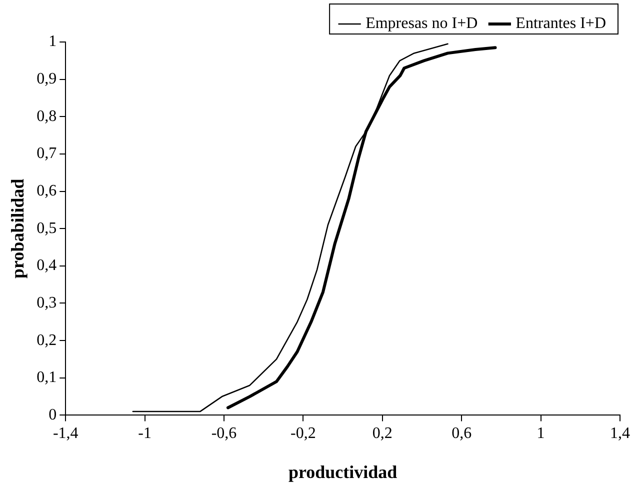 This screenshot has width=638, height=492. I want to click on y-tick-label: 0,9, so click(46, 79).